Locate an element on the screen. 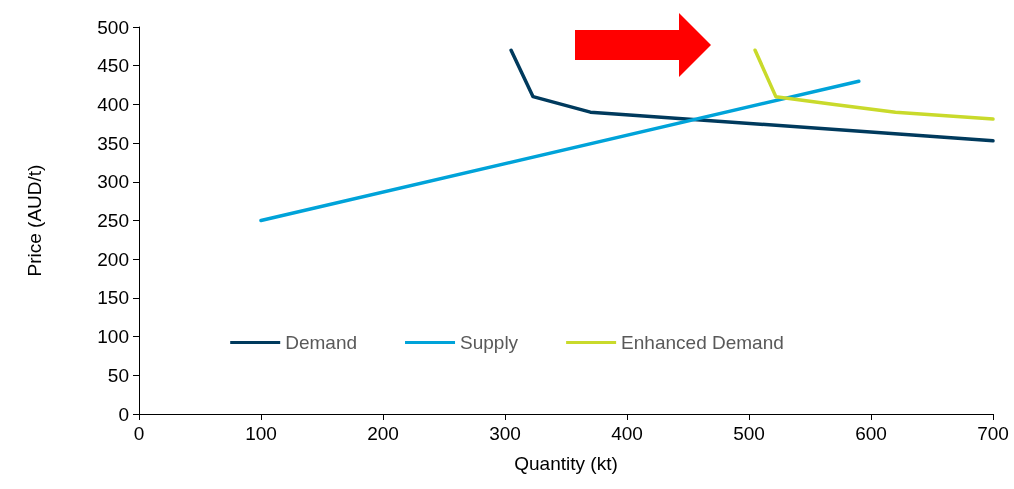  x-tick-label: 600 is located at coordinates (871, 433).